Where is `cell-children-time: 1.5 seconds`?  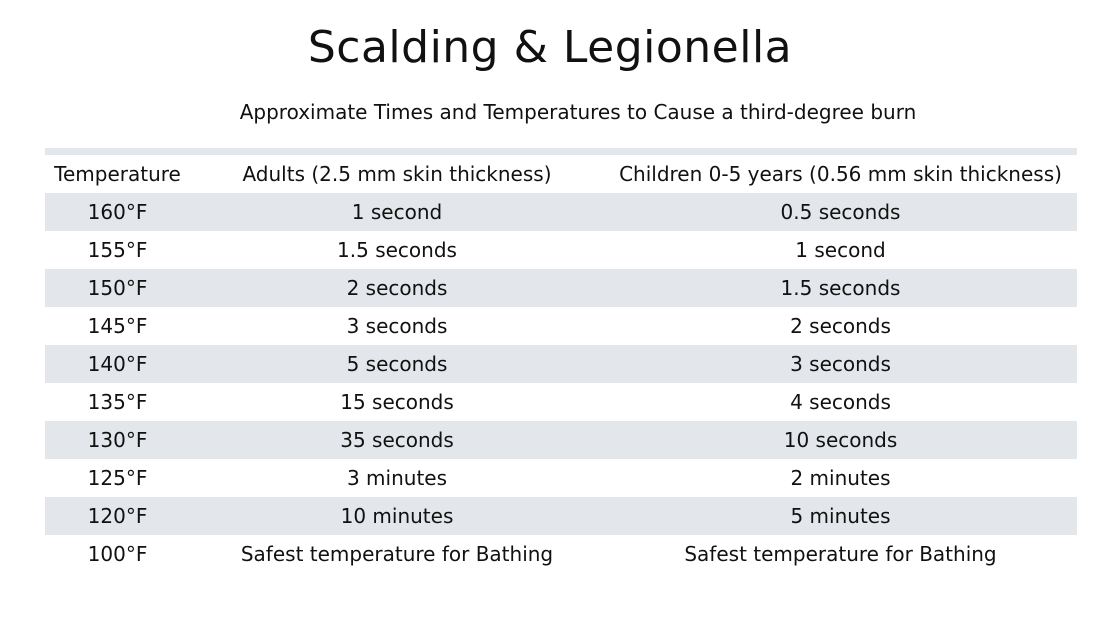 cell-children-time: 1.5 seconds is located at coordinates (840, 288).